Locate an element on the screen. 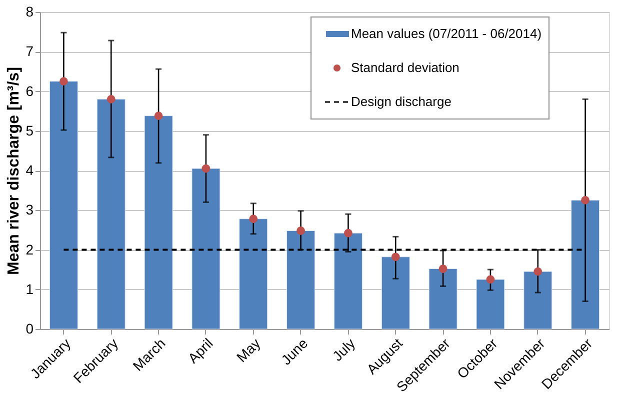 This screenshot has width=624, height=404. y-tick-label: 3 is located at coordinates (30, 210).